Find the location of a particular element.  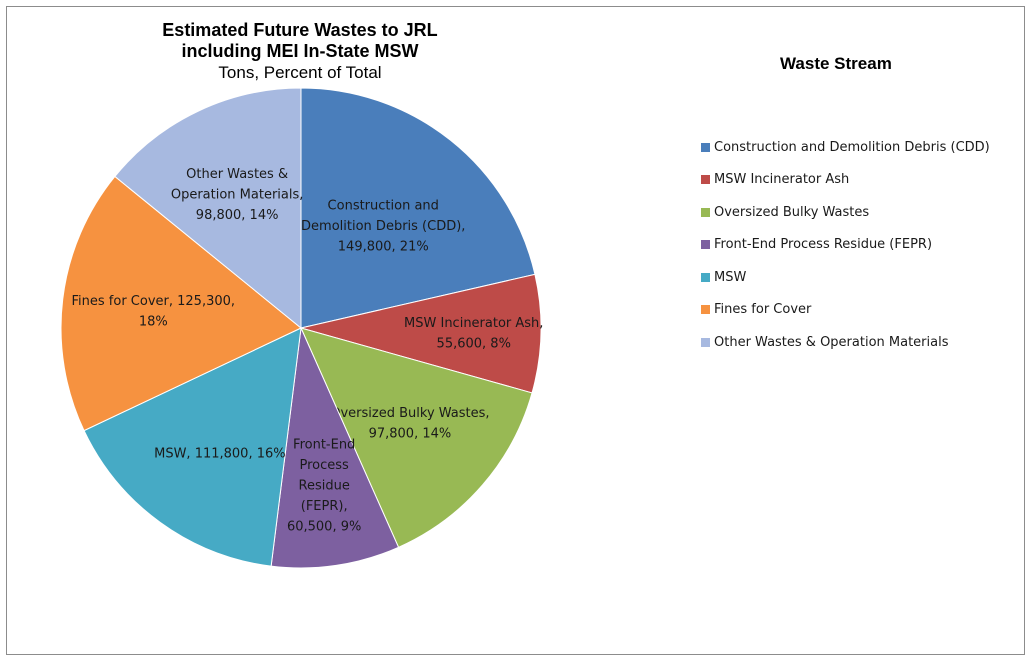

data-label-bulky-wastes: Oversized Bulky Wastes, 97,800, 14% is located at coordinates (409, 424).